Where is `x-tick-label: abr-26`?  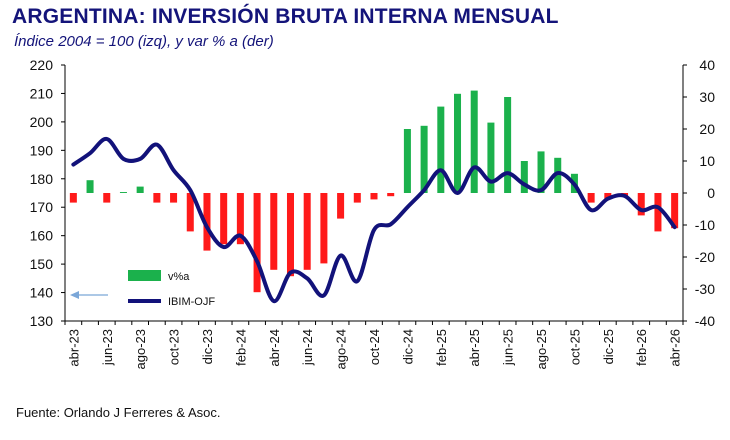
x-tick-label: abr-26 is located at coordinates (675, 348).